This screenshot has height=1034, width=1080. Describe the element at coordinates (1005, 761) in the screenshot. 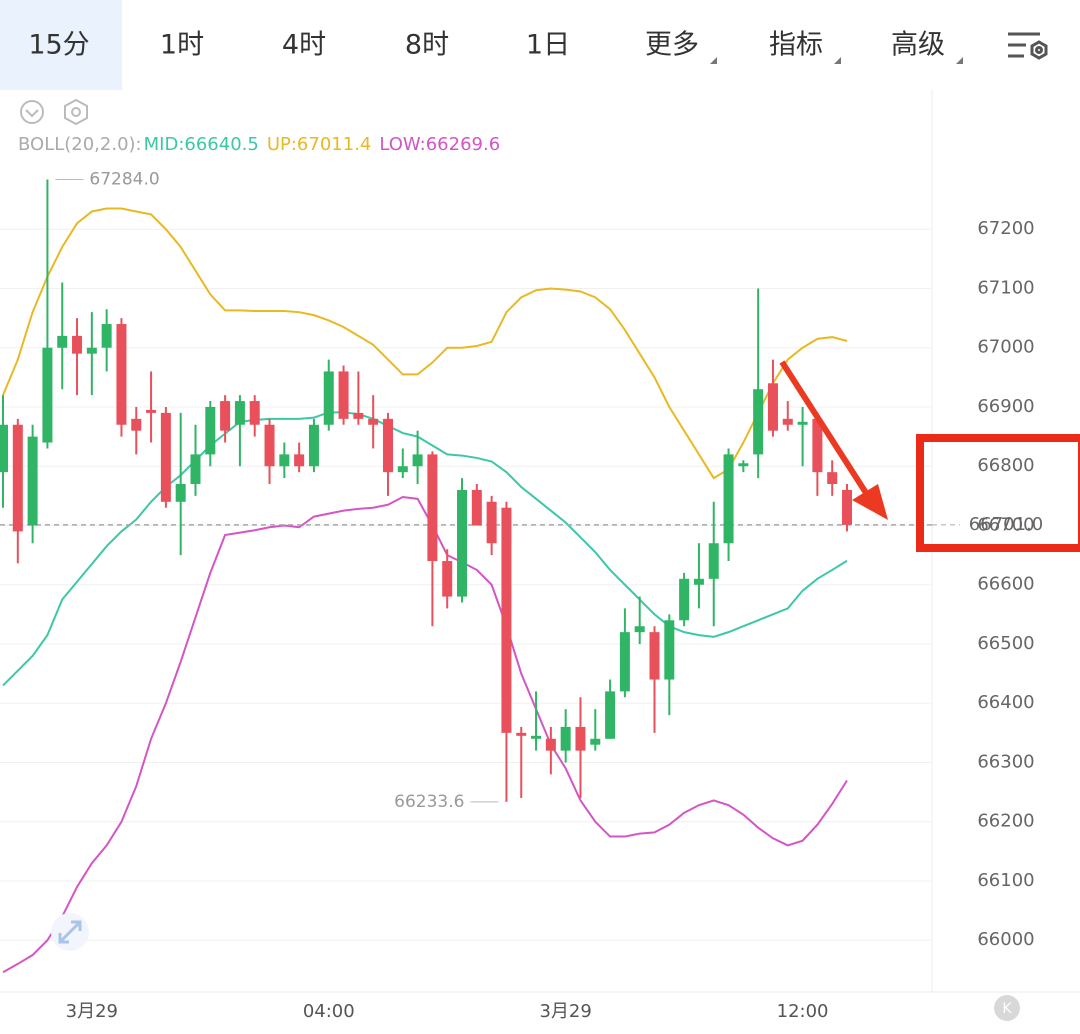

I see `y-tick-label: 66300` at that location.